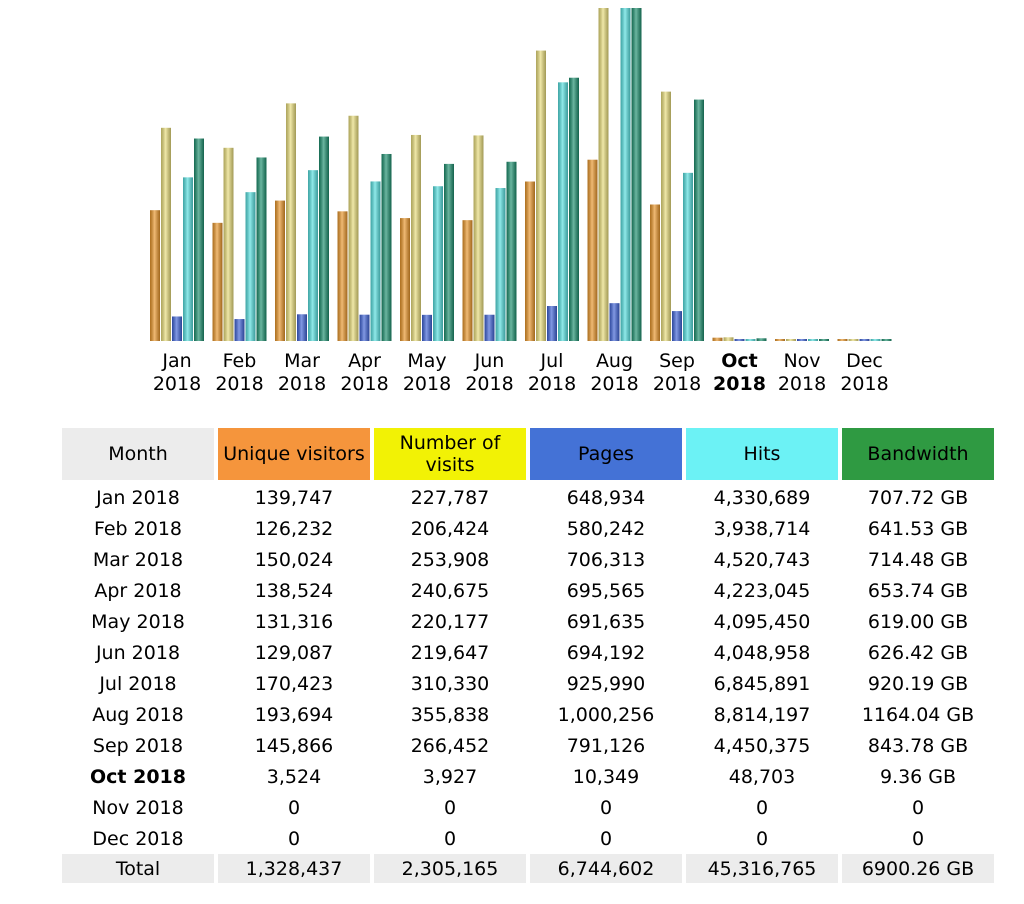 The width and height of the screenshot is (1024, 904). I want to click on value-cell: 266,452, so click(450, 745).